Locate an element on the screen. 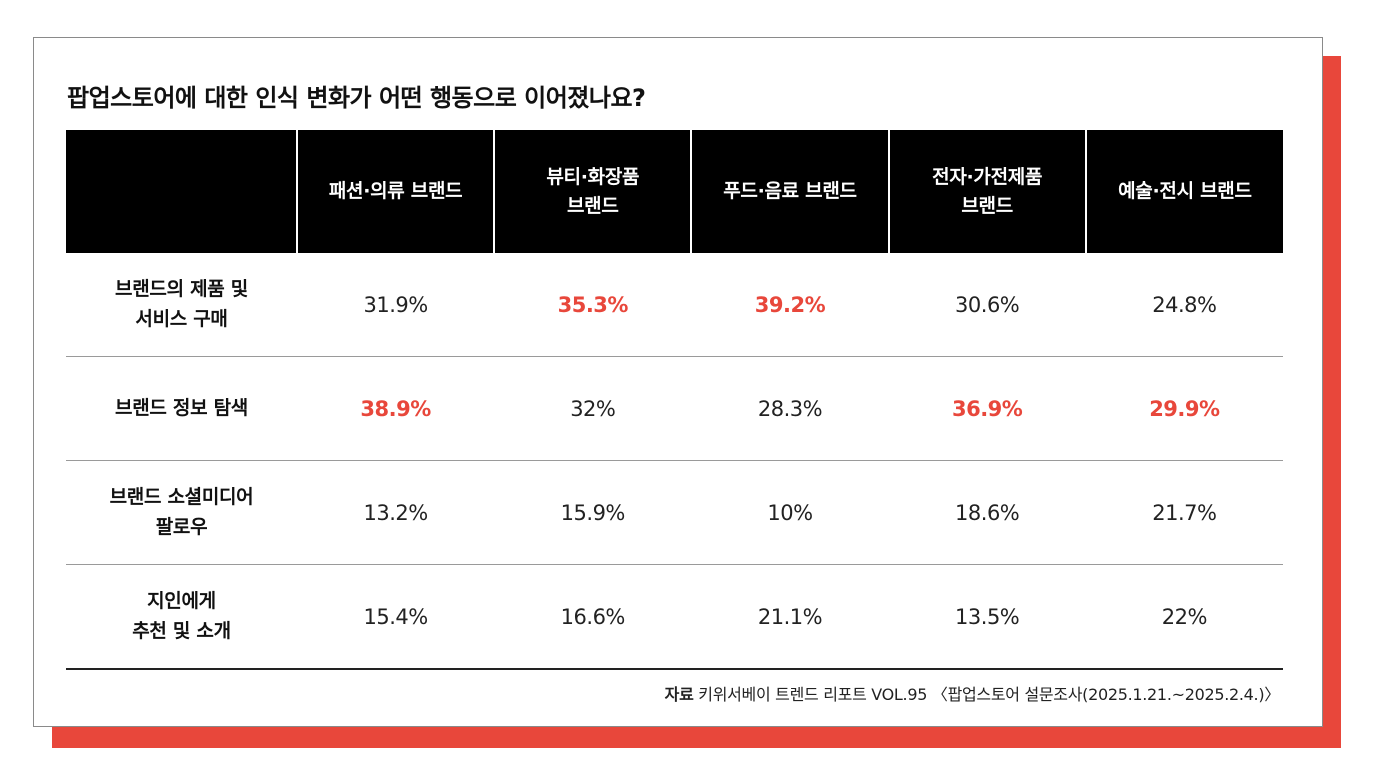 This screenshot has height=770, width=1377. row-label-line: 서비스 구매 is located at coordinates (181, 318).